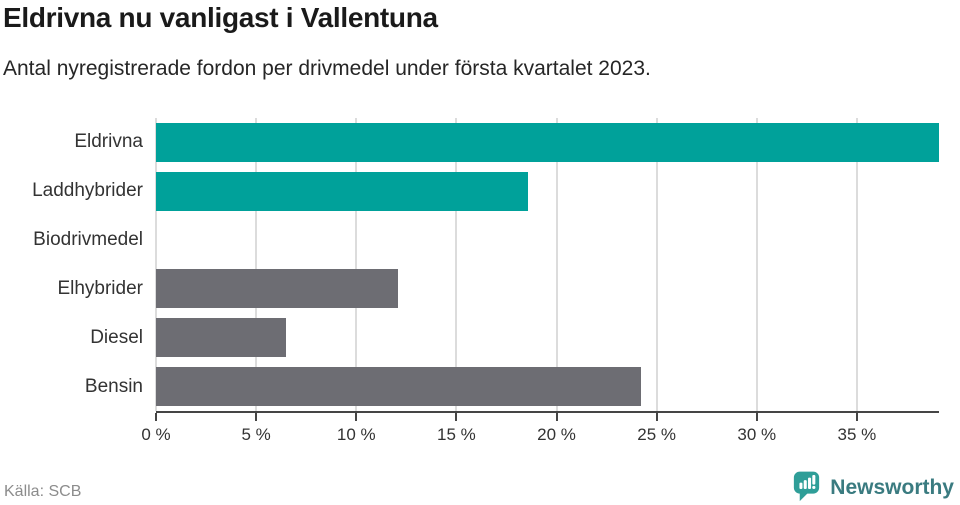  Describe the element at coordinates (456, 434) in the screenshot. I see `x-tick-label-15: 15 %` at that location.